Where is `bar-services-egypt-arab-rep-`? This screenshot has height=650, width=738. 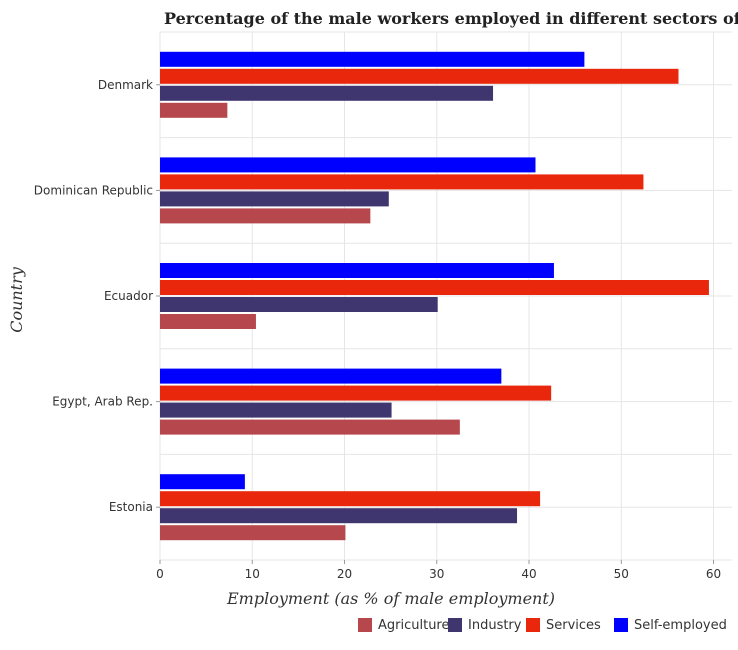 bar-services-egypt-arab-rep- is located at coordinates (356, 393).